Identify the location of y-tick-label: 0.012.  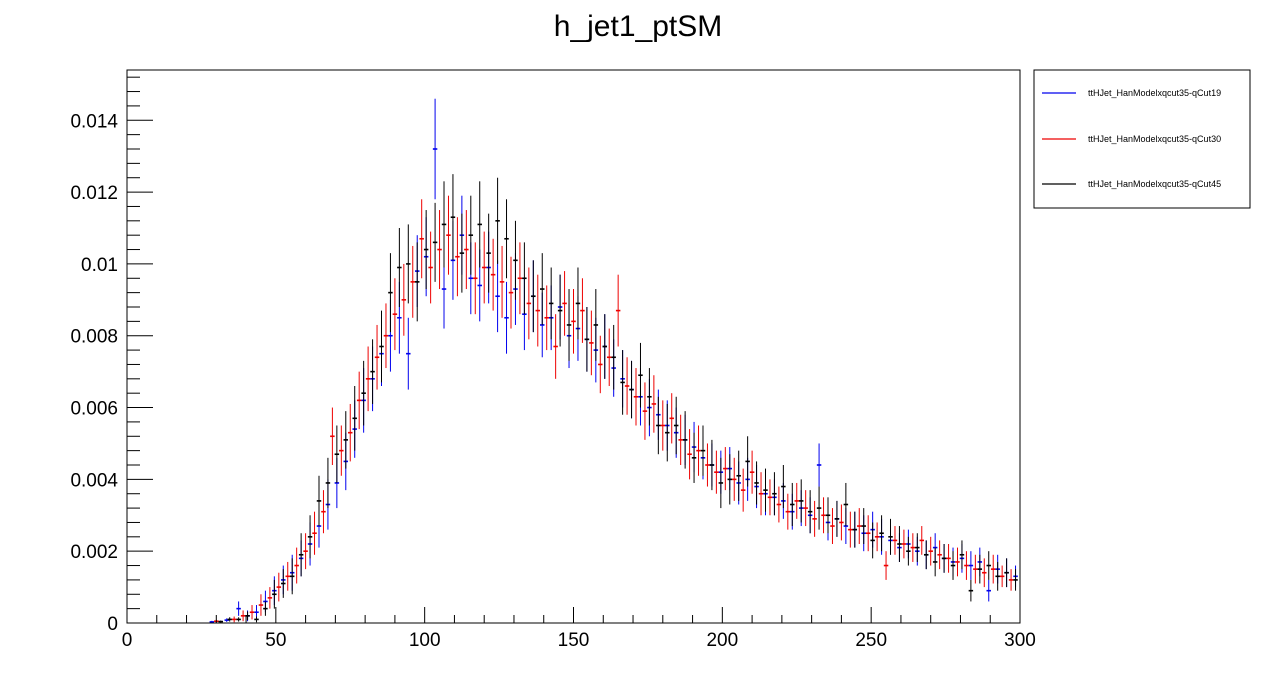
(94, 193).